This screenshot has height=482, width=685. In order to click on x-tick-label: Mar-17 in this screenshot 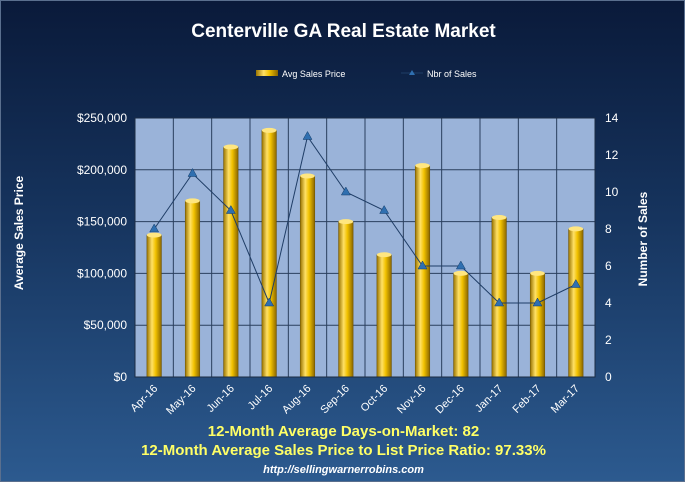, I will do `click(565, 399)`.